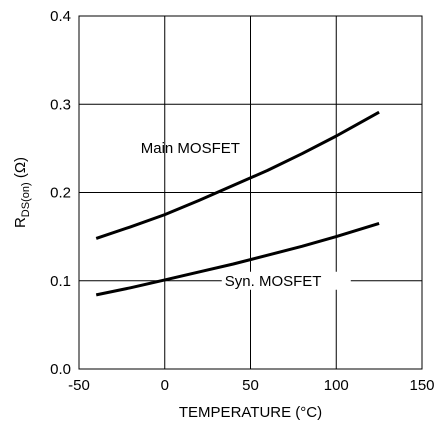  I want to click on y-tick-label: 0.0, so click(60, 369).